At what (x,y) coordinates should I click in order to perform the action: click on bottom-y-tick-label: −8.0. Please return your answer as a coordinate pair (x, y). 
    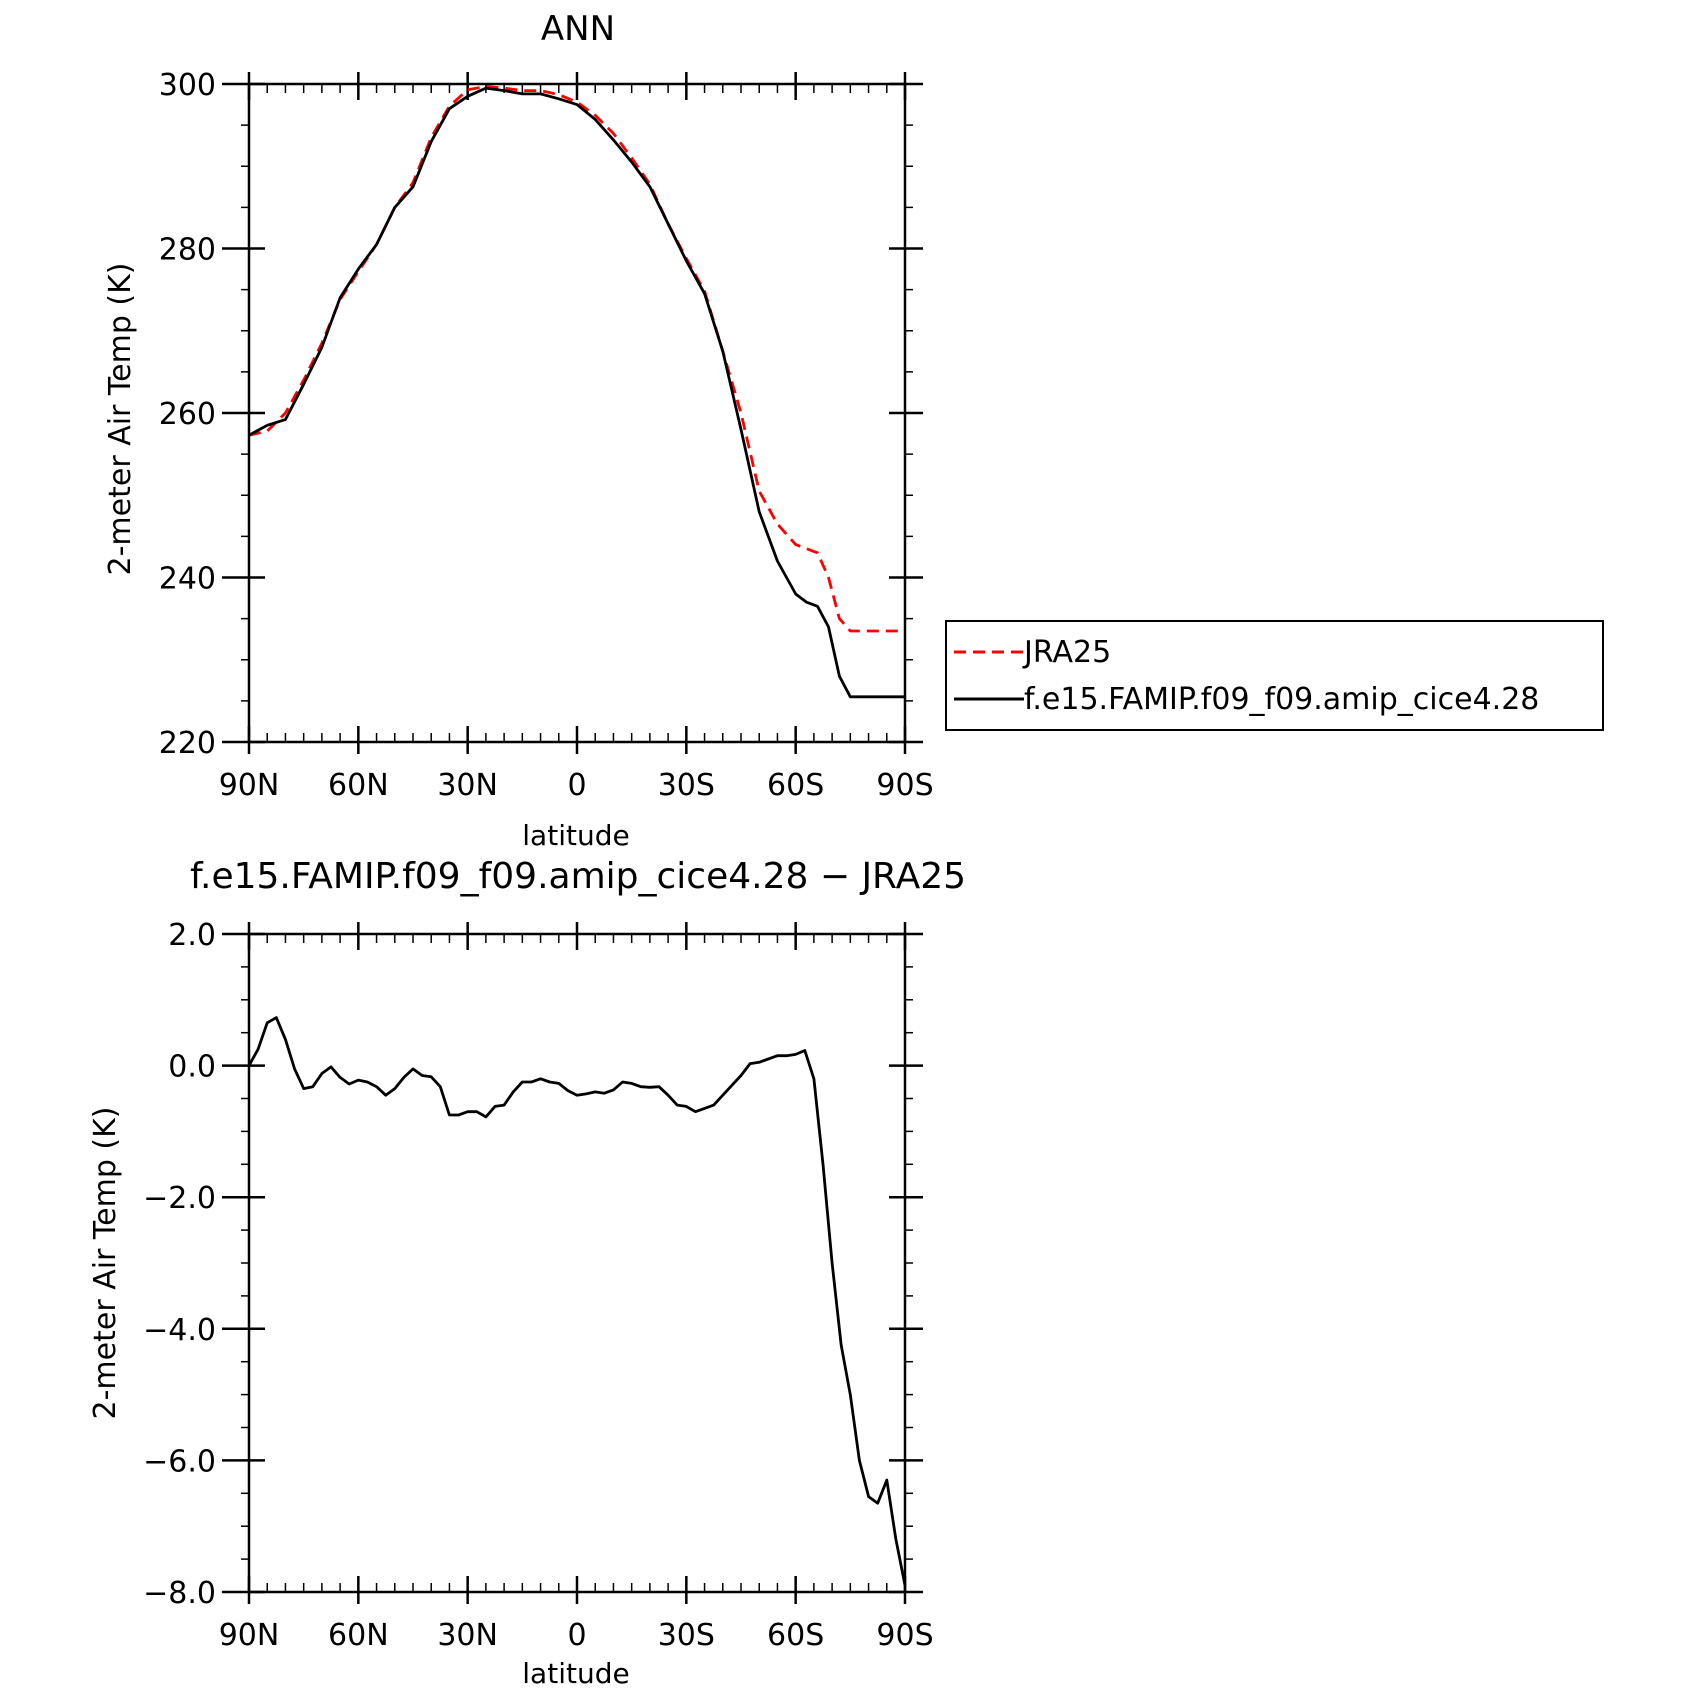
    Looking at the image, I should click on (179, 1593).